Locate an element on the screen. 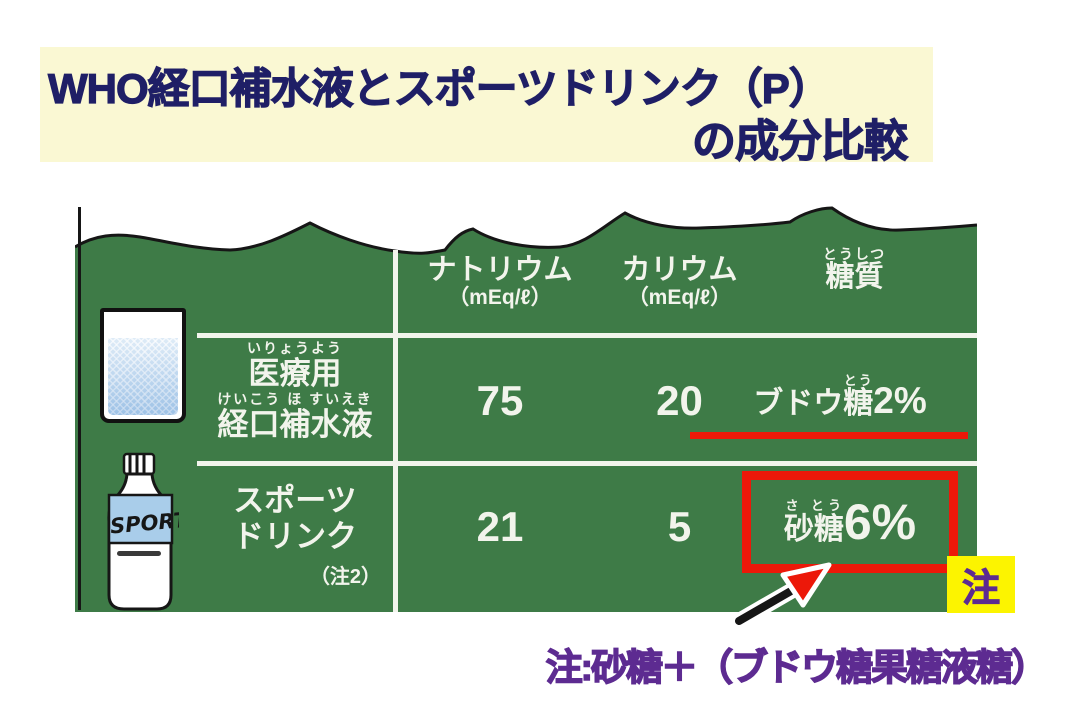 Image resolution: width=1080 pixels, height=720 pixels. sodium-header-label: ナトリウム is located at coordinates (500, 270).